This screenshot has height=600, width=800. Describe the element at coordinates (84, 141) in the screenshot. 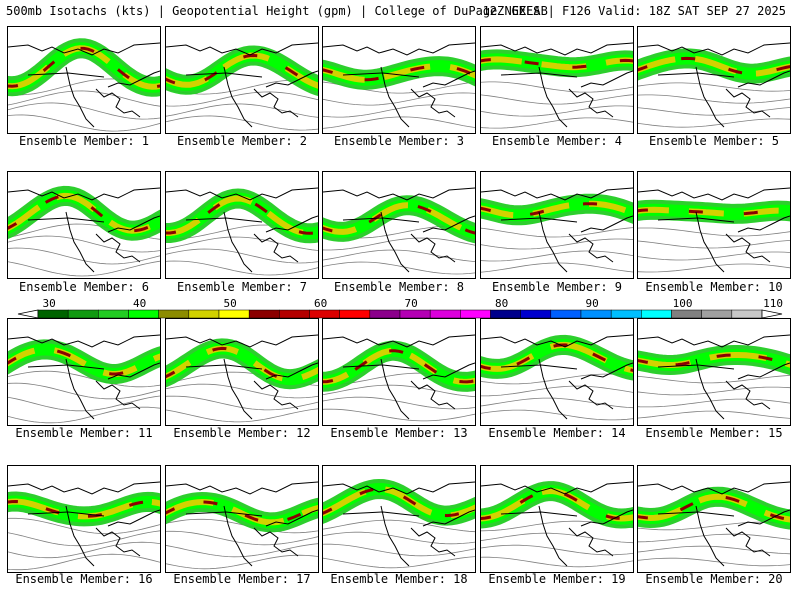

I see `ensemble-member-label: Ensemble Member: 1` at that location.